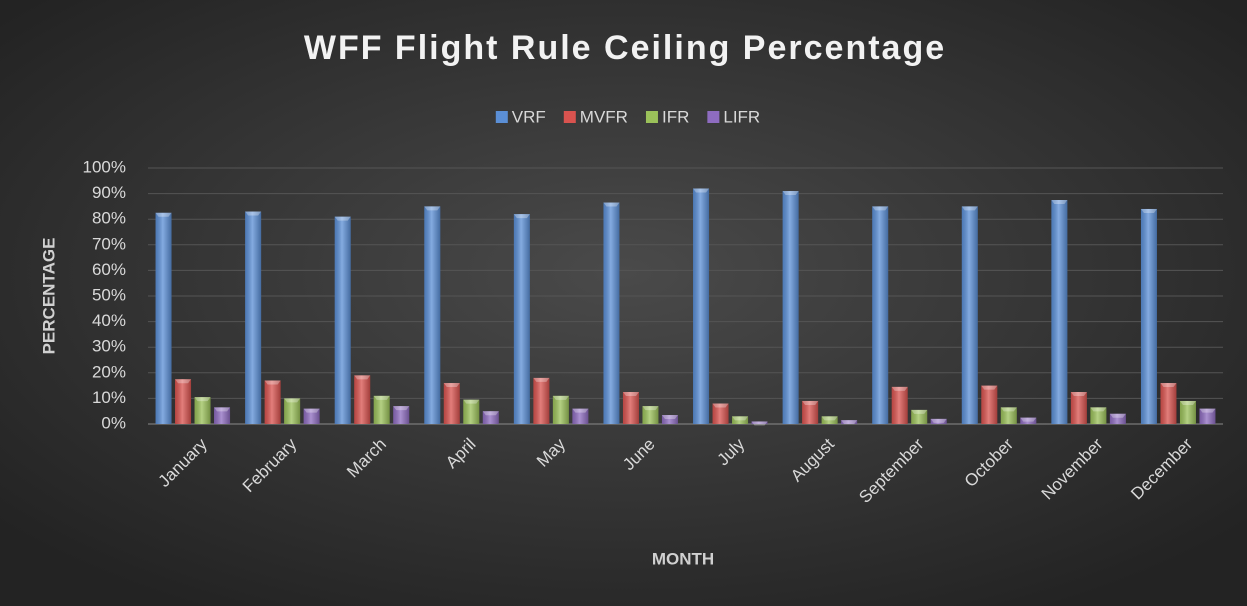 The width and height of the screenshot is (1247, 606). What do you see at coordinates (109, 320) in the screenshot?
I see `y-tick-label: 40%` at bounding box center [109, 320].